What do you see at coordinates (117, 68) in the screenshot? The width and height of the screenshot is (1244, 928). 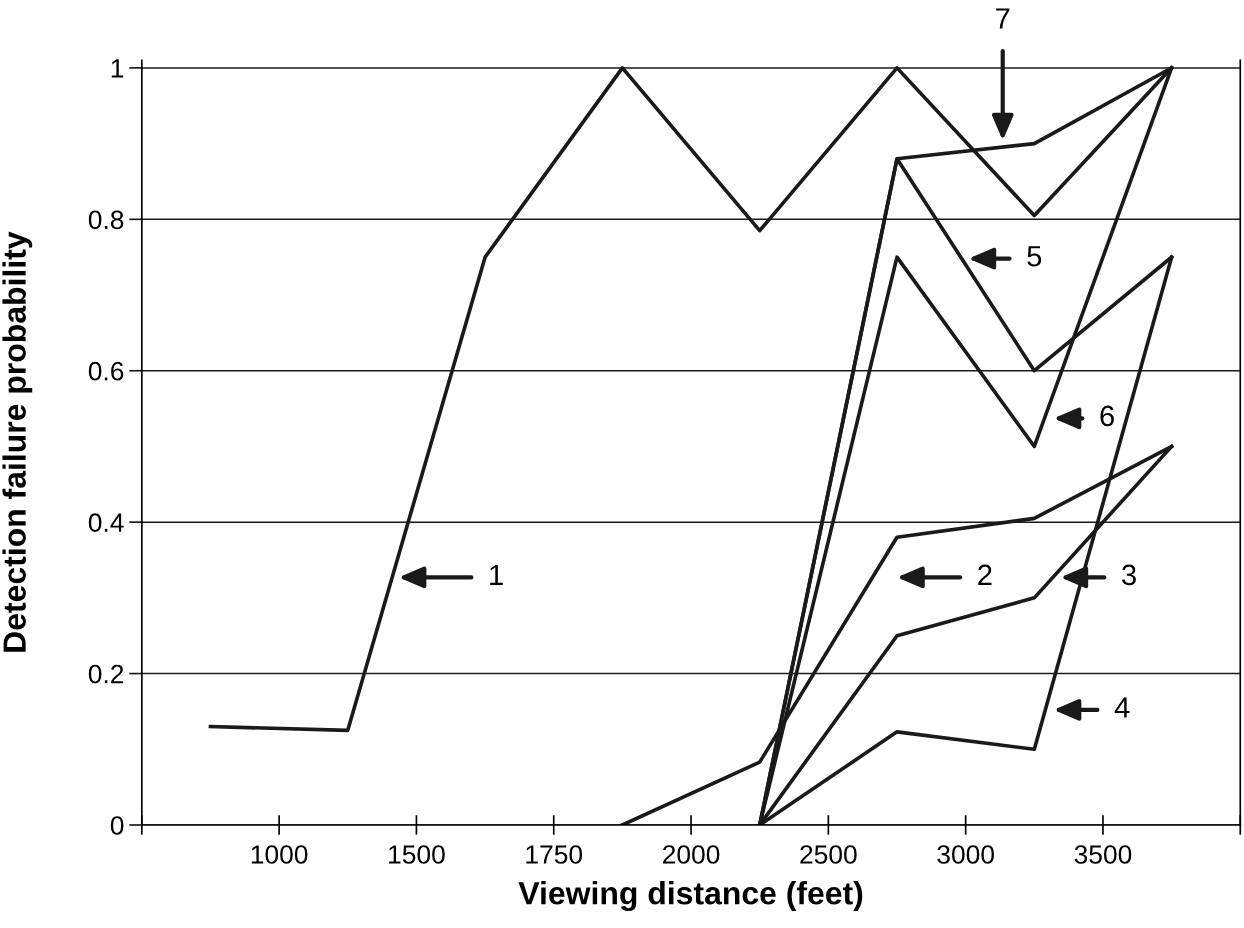 I see `y-tick-label: 1` at bounding box center [117, 68].